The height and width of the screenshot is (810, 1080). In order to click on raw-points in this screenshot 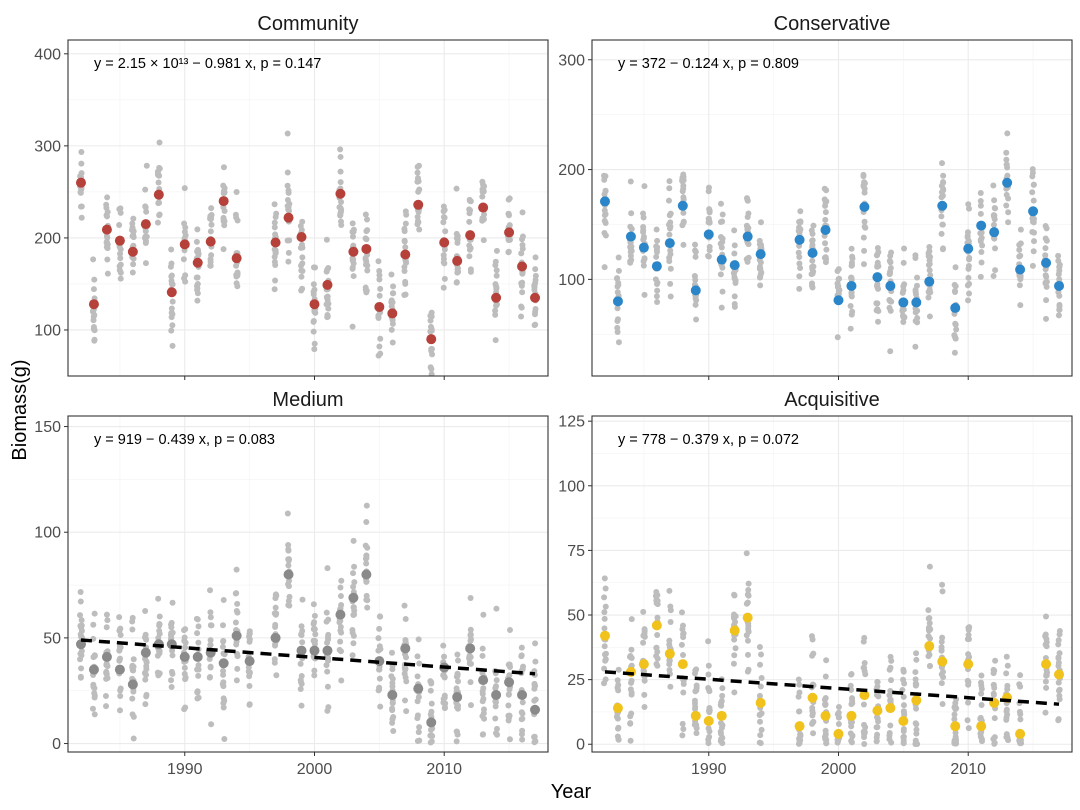, I will do `click(832, 649)`.